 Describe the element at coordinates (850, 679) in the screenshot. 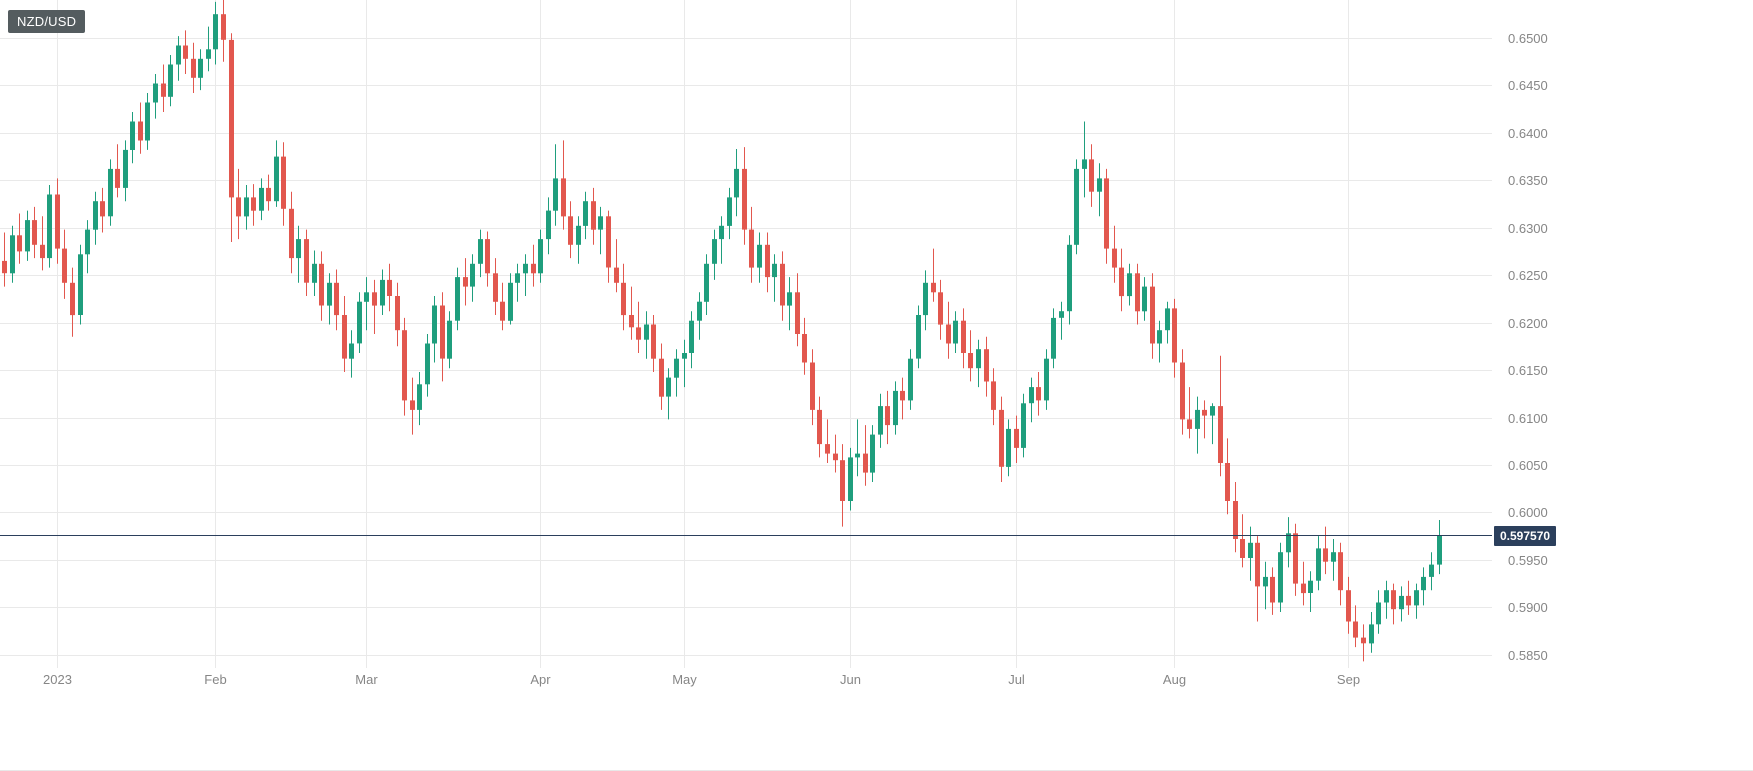

I see `svg-text: Jun` at that location.